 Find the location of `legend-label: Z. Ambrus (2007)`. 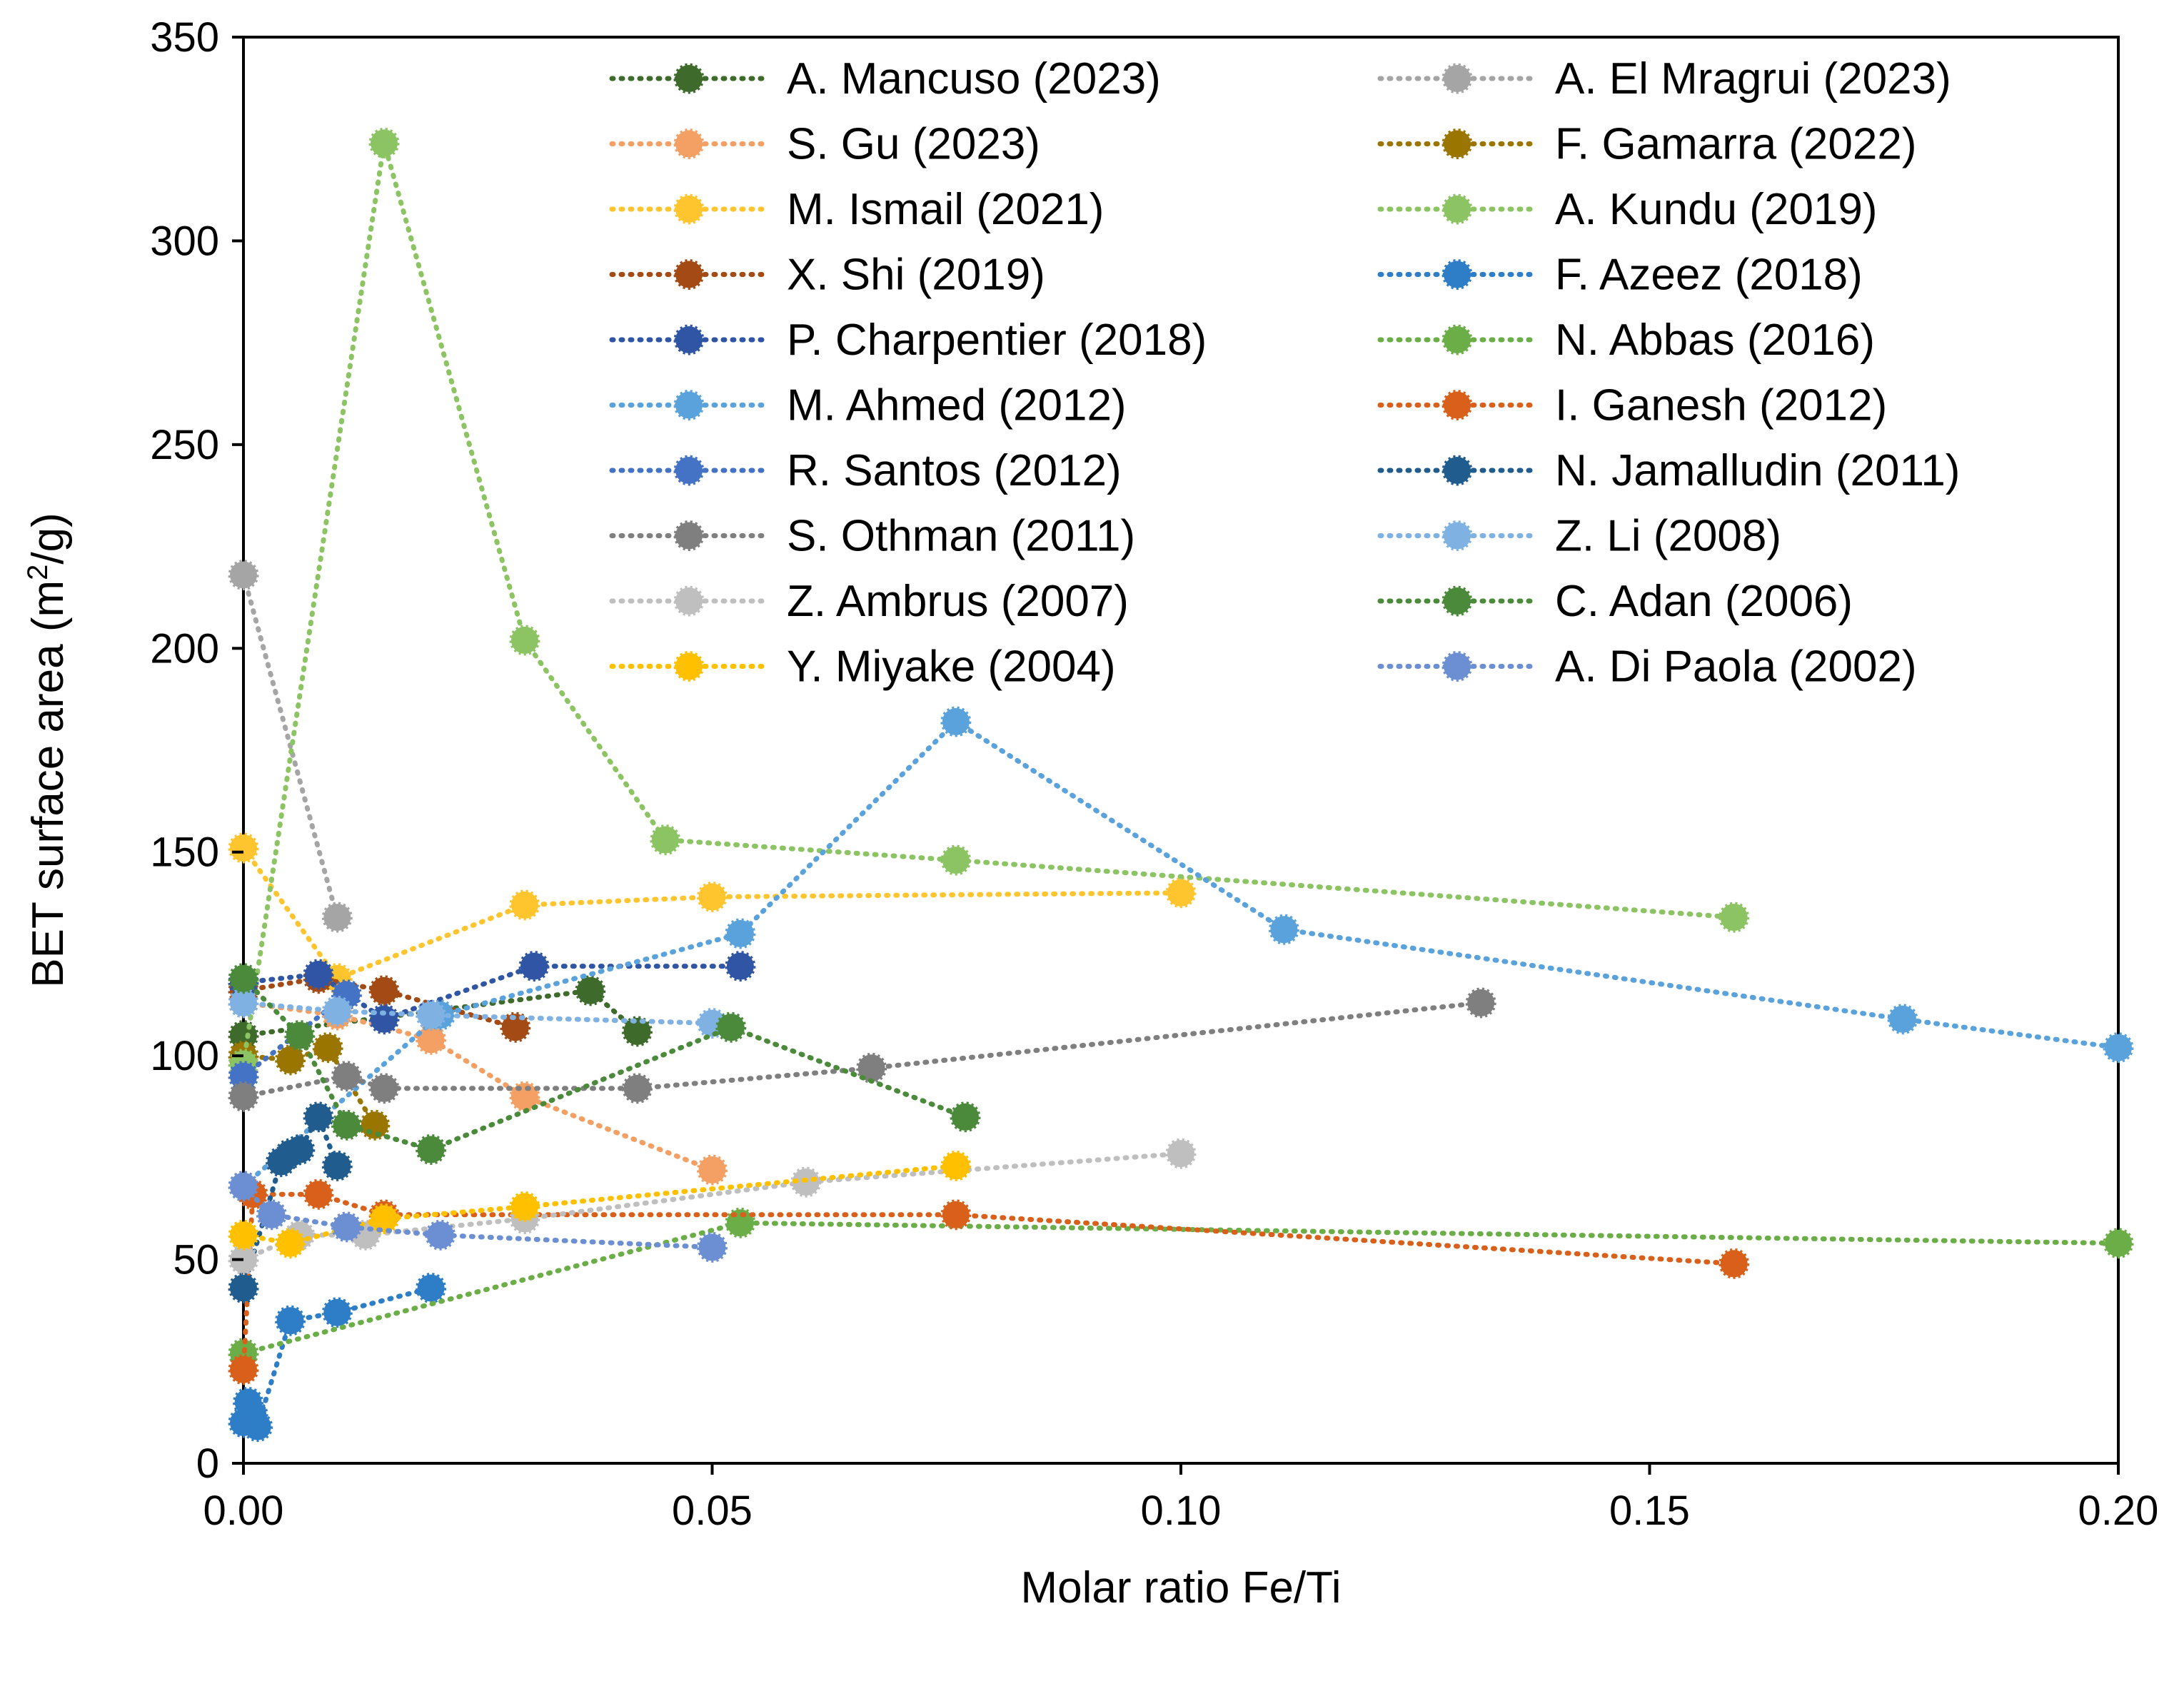

legend-label: Z. Ambrus (2007) is located at coordinates (958, 601).